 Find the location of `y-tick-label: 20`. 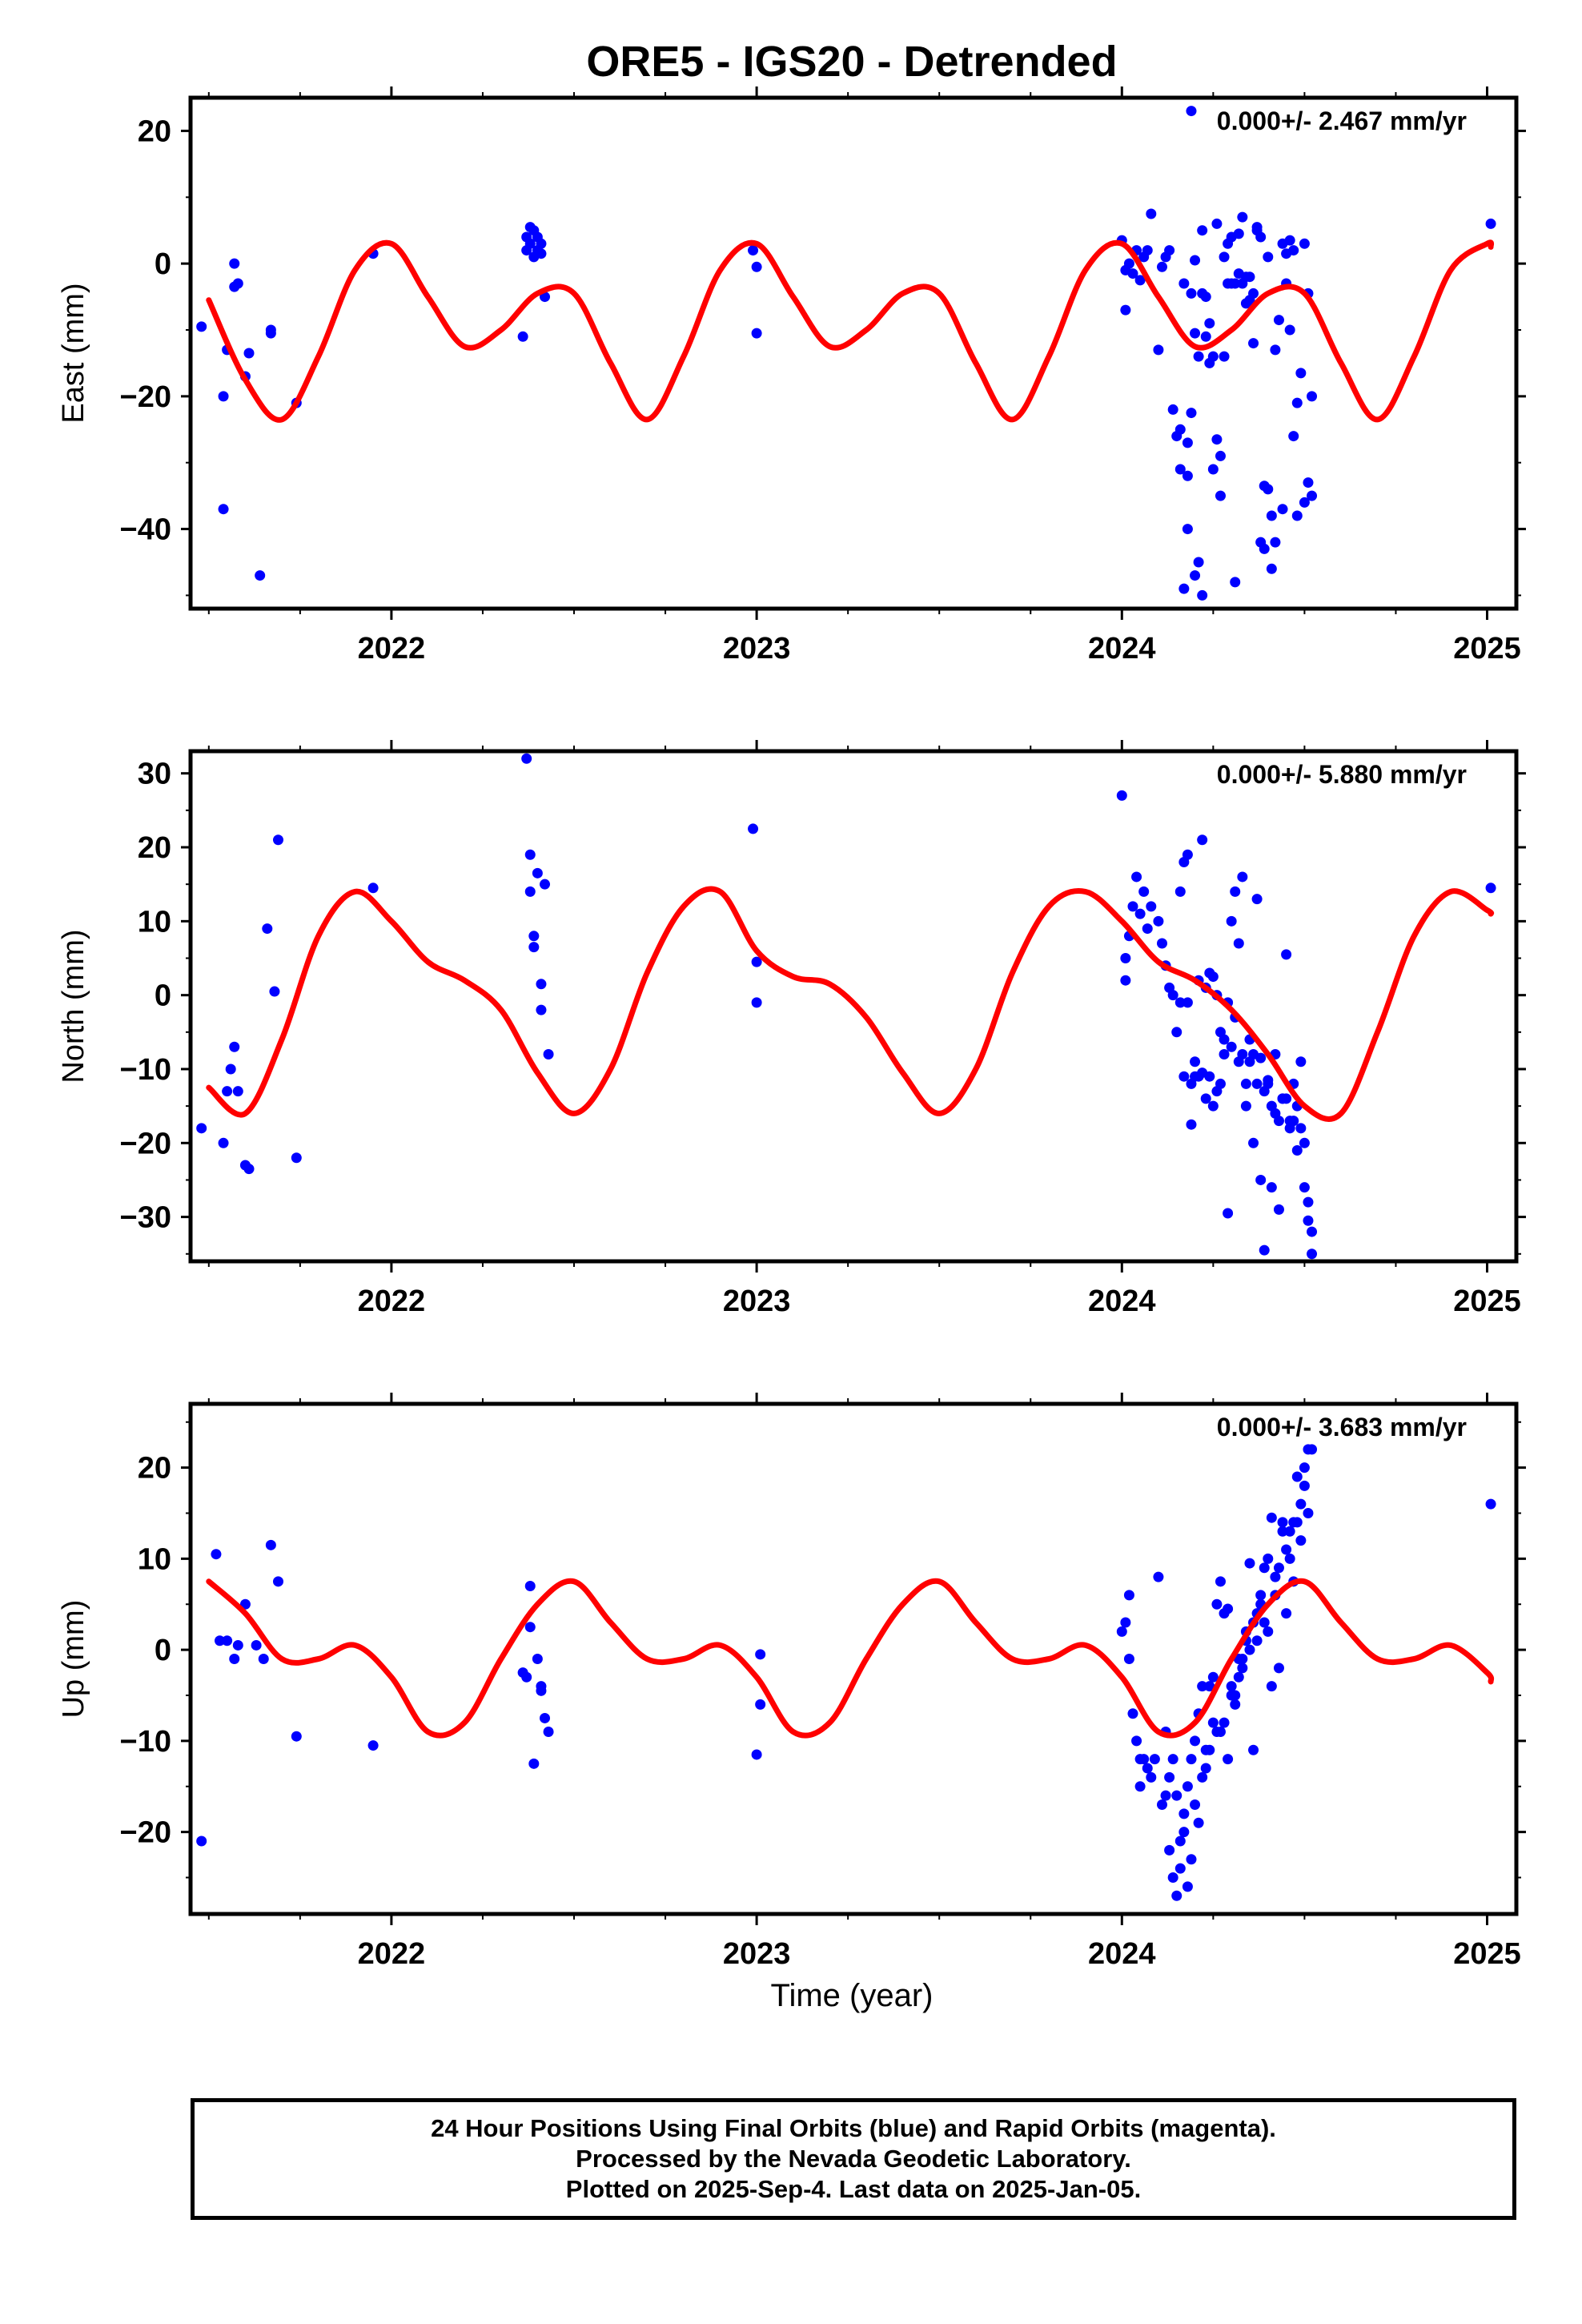

y-tick-label: 20 is located at coordinates (154, 1469).